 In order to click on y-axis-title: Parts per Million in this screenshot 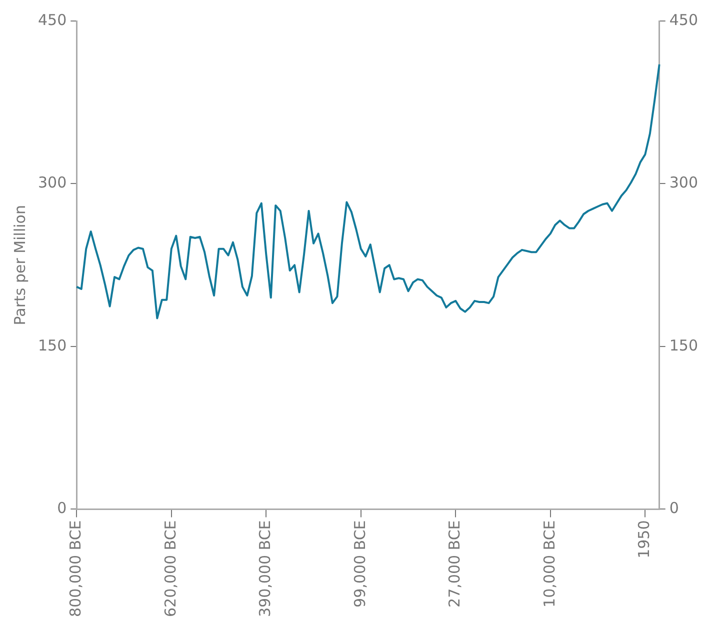, I will do `click(19, 265)`.